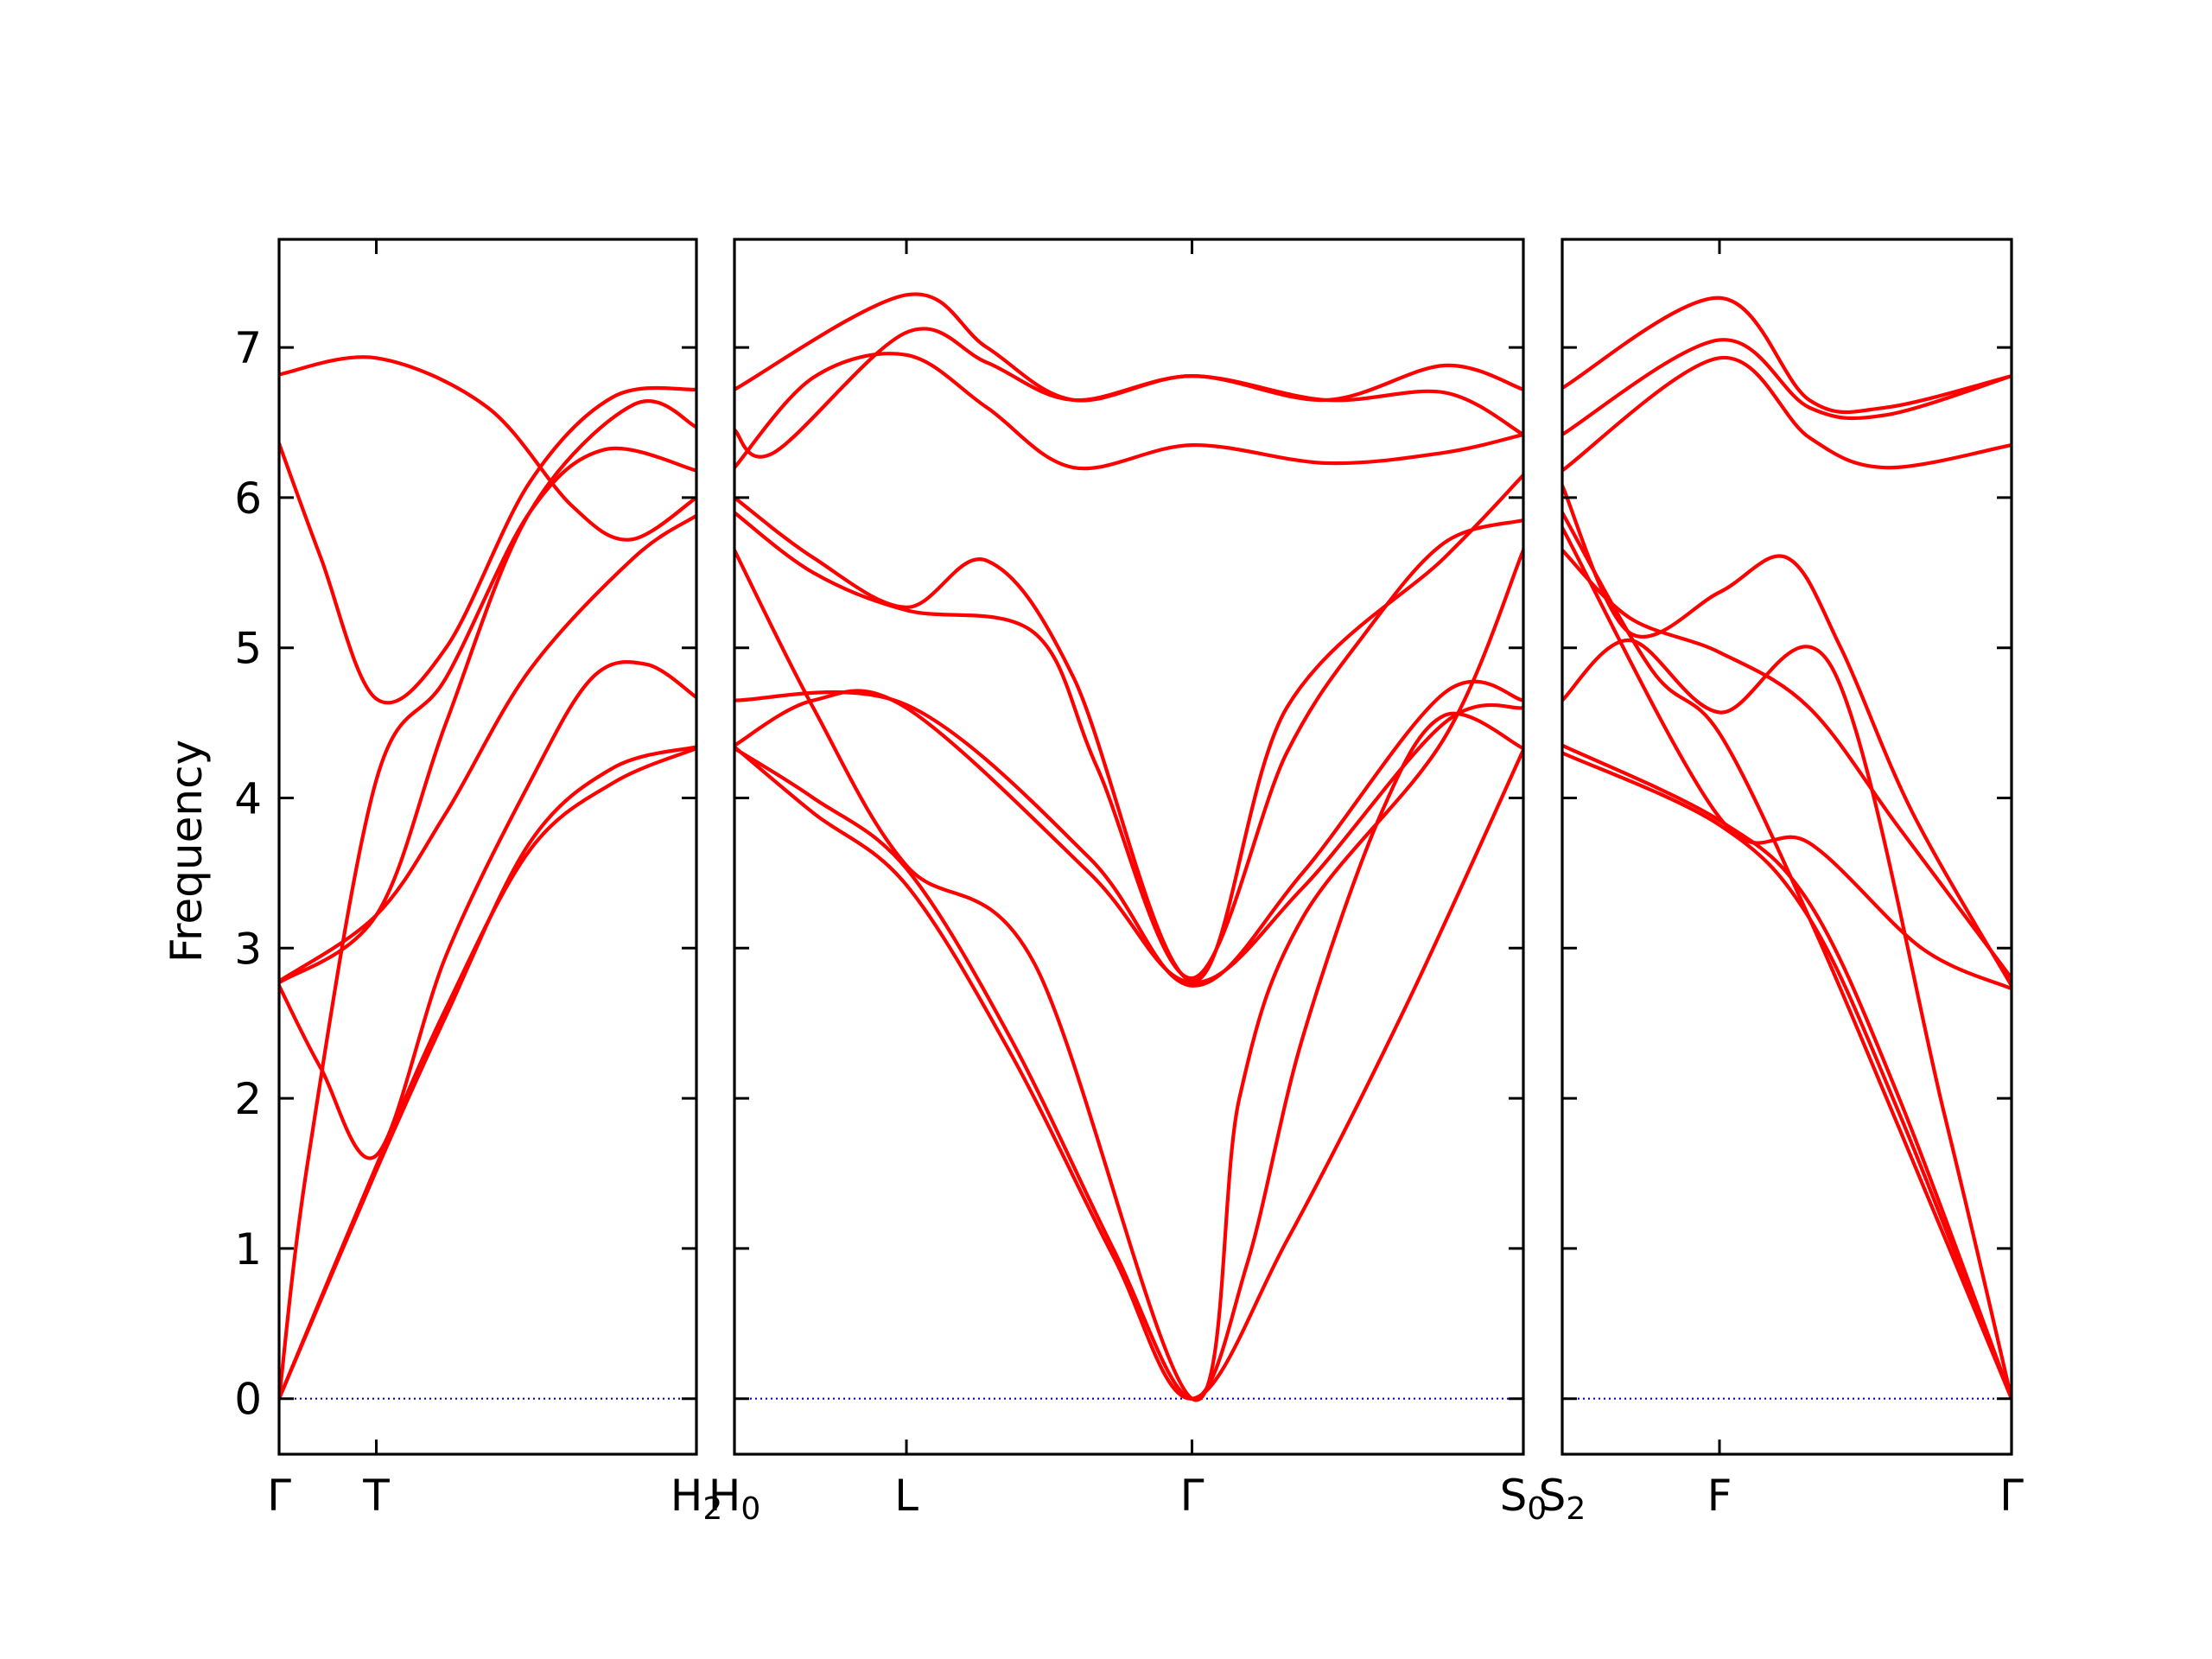 This screenshot has height=1659, width=2212. Describe the element at coordinates (248, 499) in the screenshot. I see `y-tick-label: 6` at that location.